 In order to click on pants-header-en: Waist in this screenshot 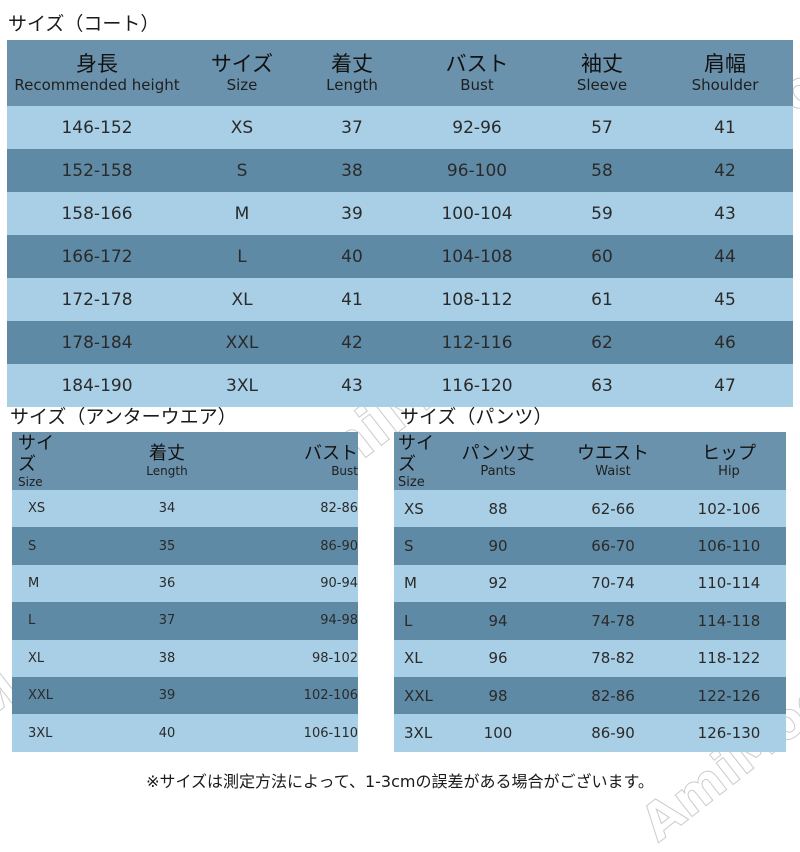, I will do `click(613, 471)`.